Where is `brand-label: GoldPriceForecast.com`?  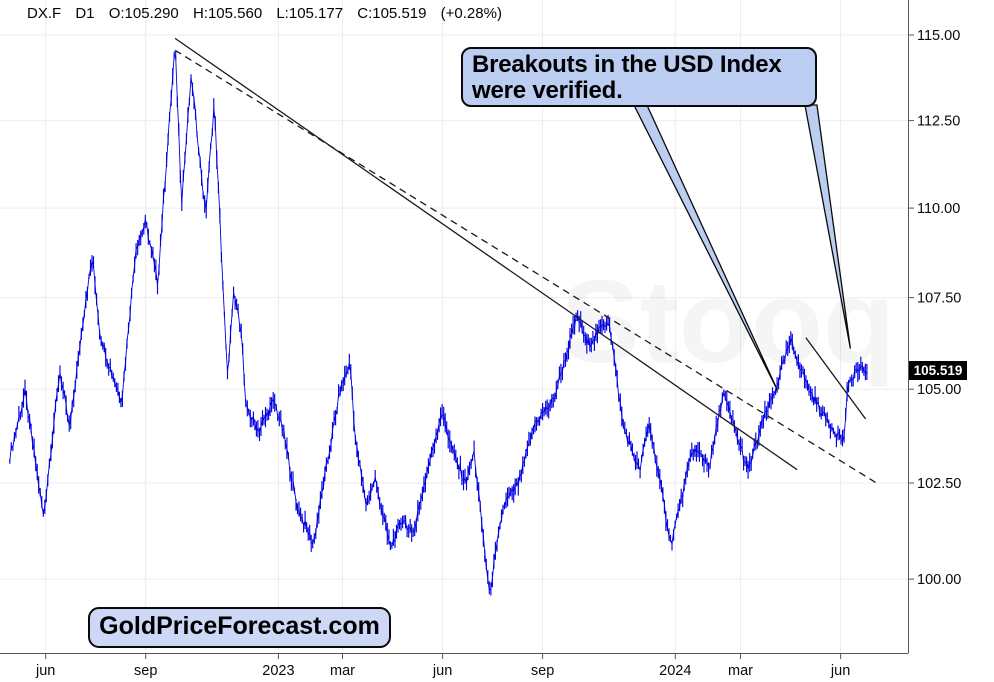
brand-label: GoldPriceForecast.com is located at coordinates (239, 626).